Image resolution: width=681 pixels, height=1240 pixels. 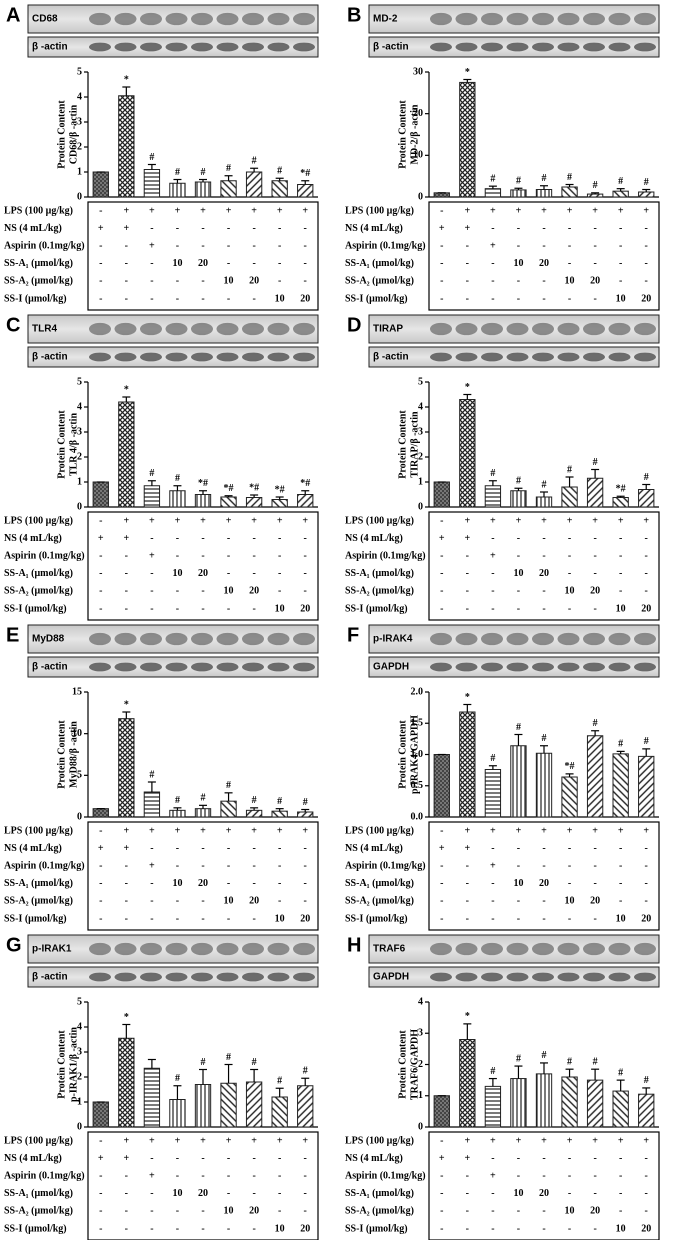 What do you see at coordinates (420, 1064) in the screenshot?
I see `y-tick-label: 2` at bounding box center [420, 1064].